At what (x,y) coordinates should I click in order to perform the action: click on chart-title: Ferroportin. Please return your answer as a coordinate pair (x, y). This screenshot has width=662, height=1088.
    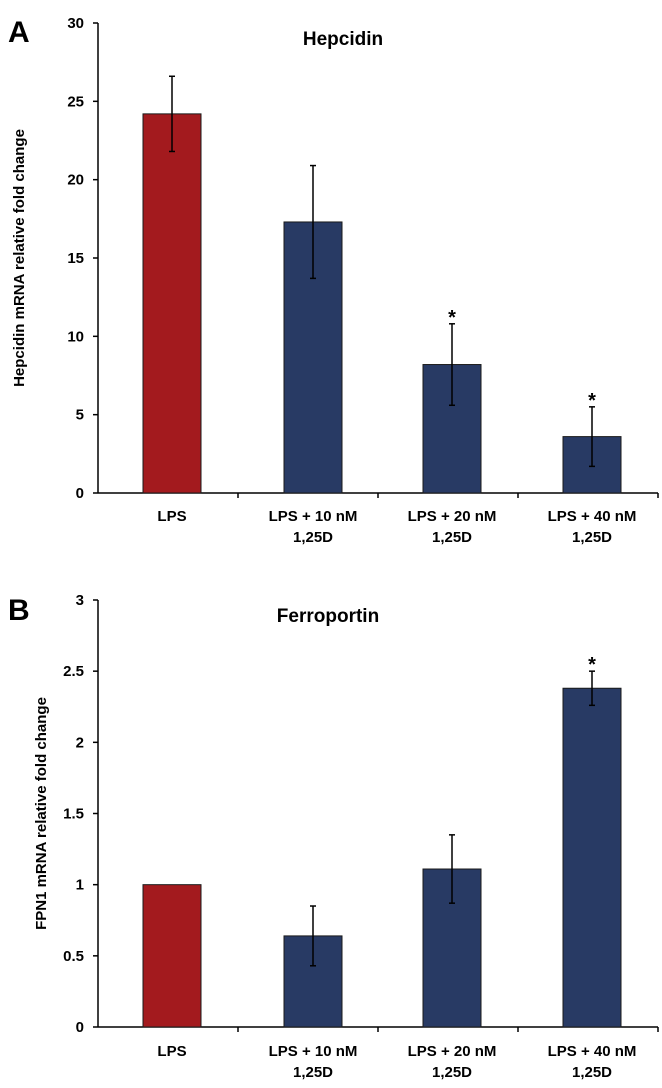
    Looking at the image, I should click on (328, 616).